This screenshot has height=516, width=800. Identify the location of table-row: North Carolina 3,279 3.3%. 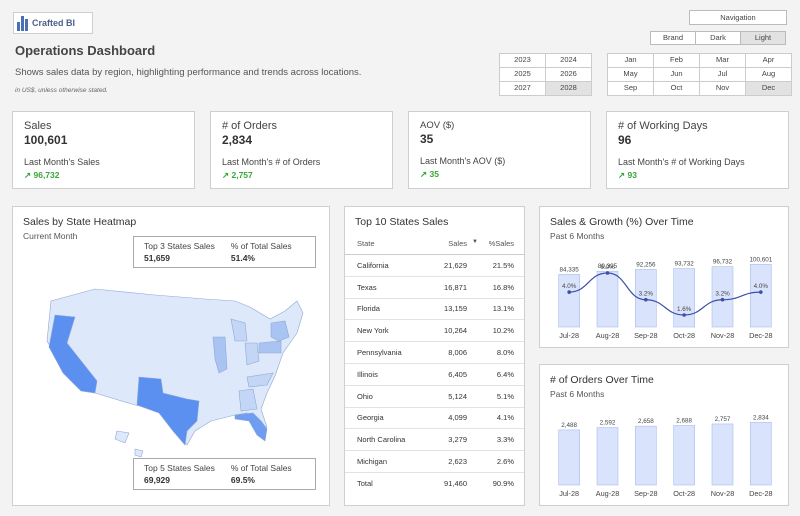
(434, 440).